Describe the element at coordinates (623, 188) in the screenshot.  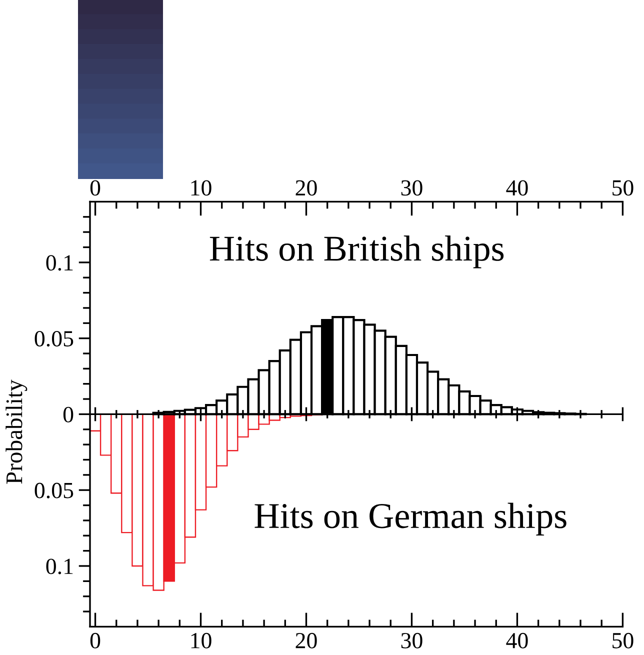
I see `x-tick-label: 50` at that location.